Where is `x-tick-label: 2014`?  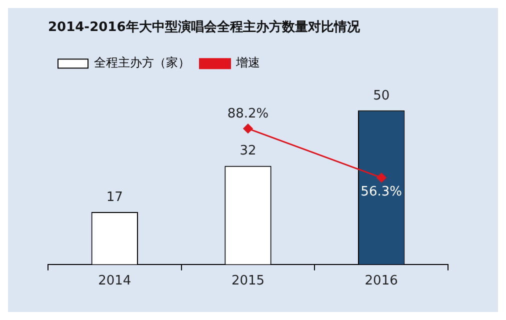
x-tick-label: 2014 is located at coordinates (115, 281).